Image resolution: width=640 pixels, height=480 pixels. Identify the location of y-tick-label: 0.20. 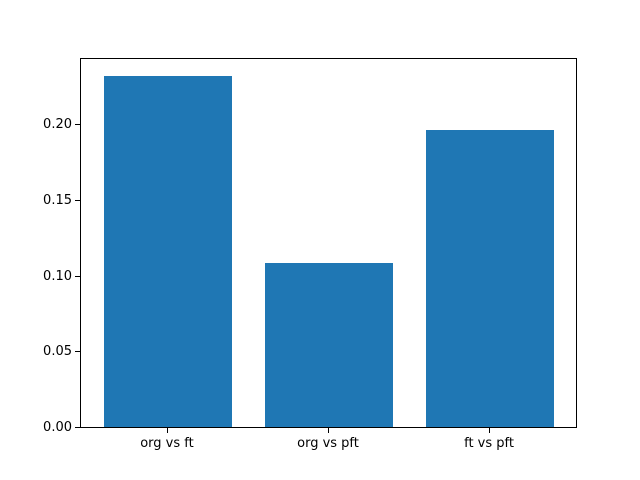
(57, 125).